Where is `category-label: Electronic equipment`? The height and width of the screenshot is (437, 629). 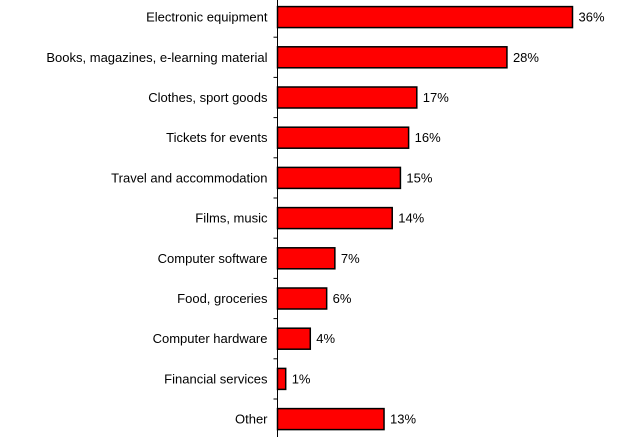 category-label: Electronic equipment is located at coordinates (207, 17).